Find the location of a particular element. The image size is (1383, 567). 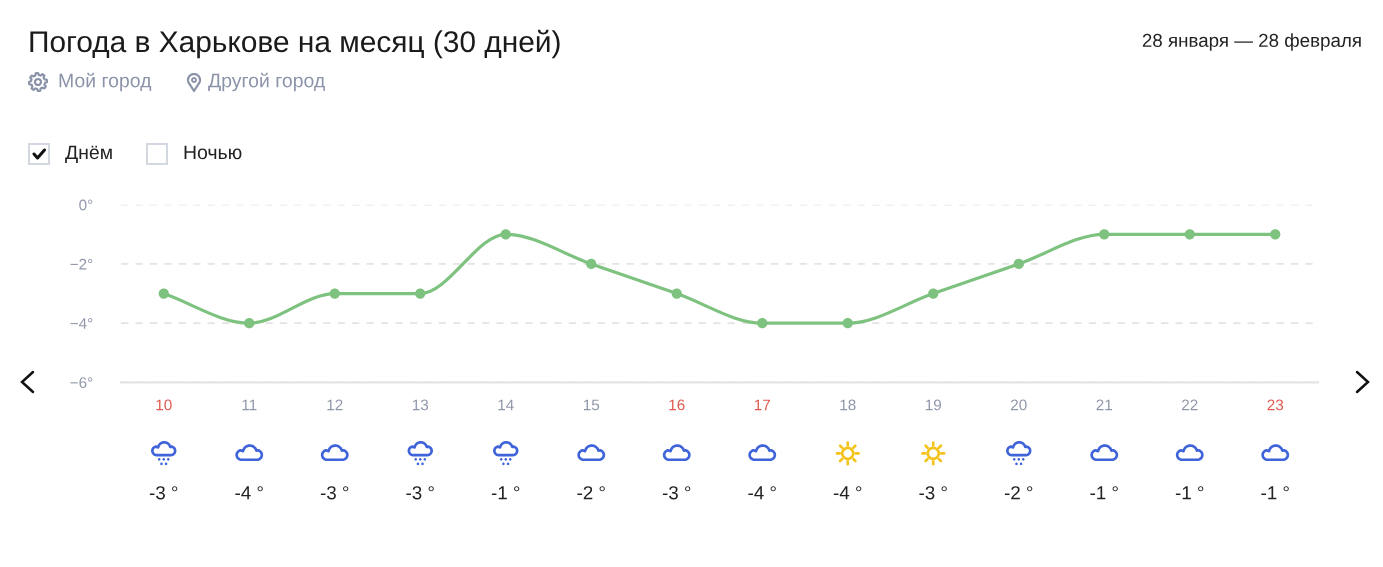

chart-title: Погода в Харькове на месяц (30 дней) is located at coordinates (295, 44).